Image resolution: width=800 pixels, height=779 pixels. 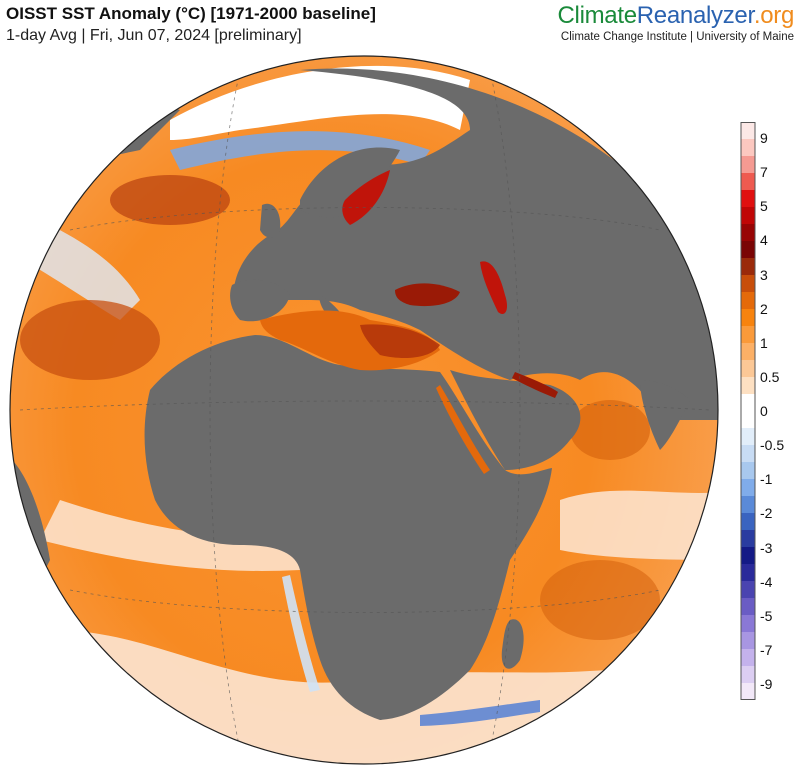 I want to click on brand-logo-part-2: Reanalyzer, so click(x=695, y=15).